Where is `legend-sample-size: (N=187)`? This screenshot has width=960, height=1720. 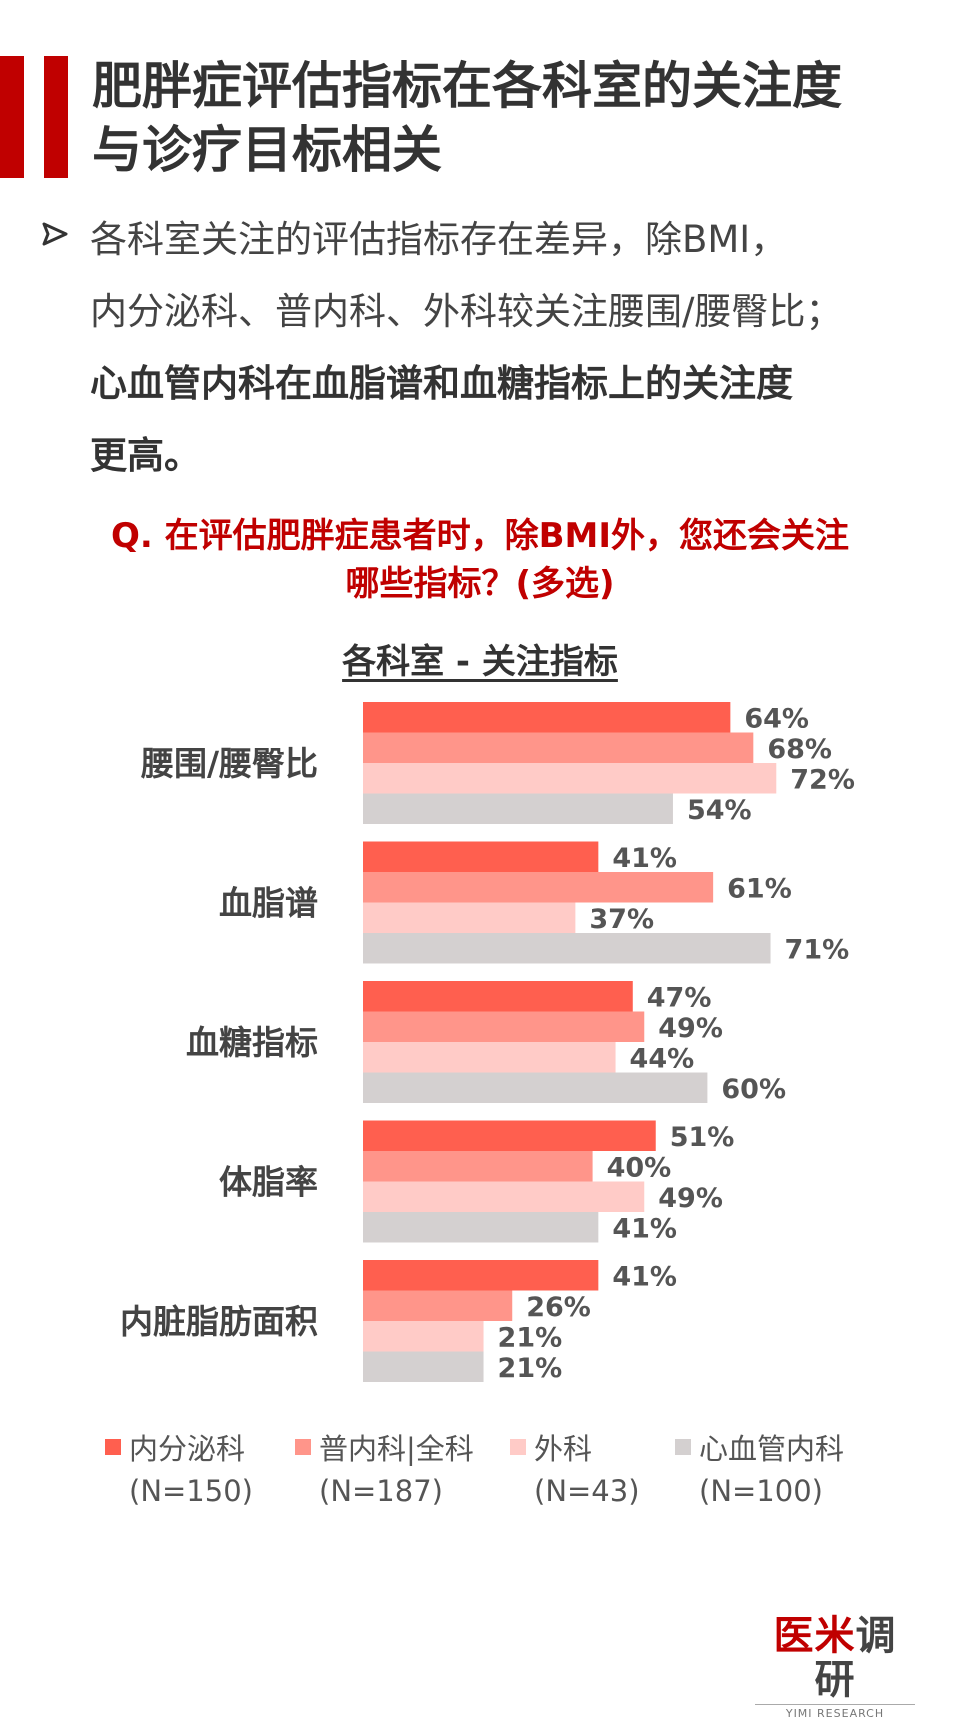
legend-sample-size: (N=187) is located at coordinates (381, 1491).